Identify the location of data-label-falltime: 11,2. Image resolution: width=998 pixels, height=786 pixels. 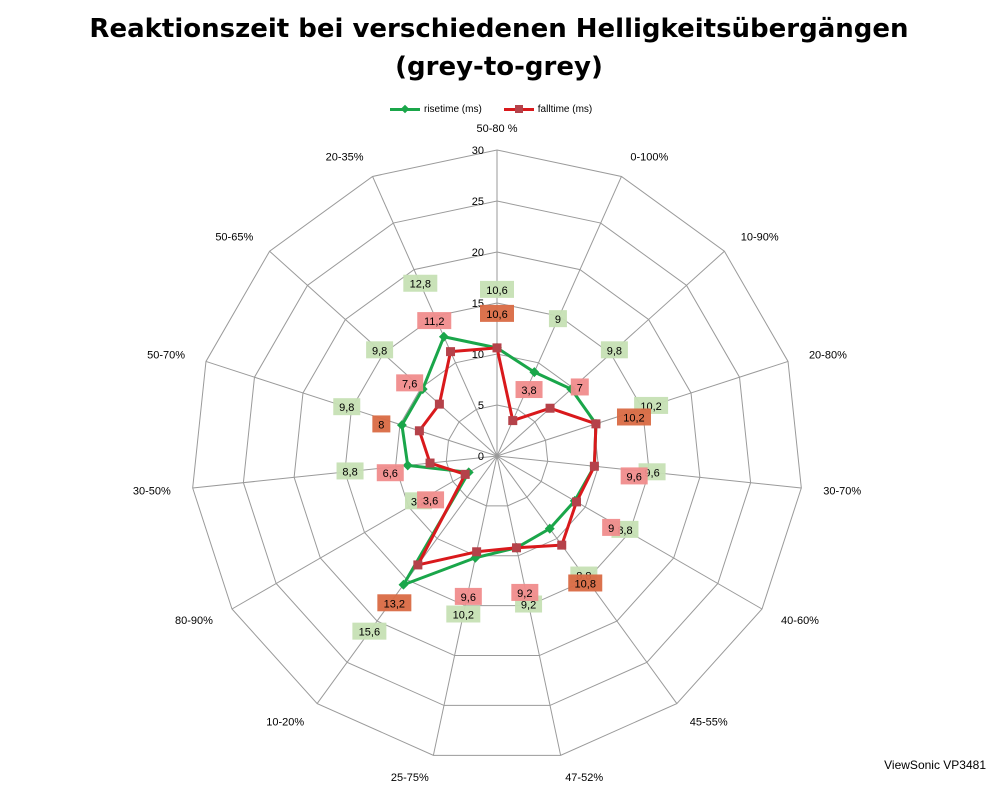
(434, 322).